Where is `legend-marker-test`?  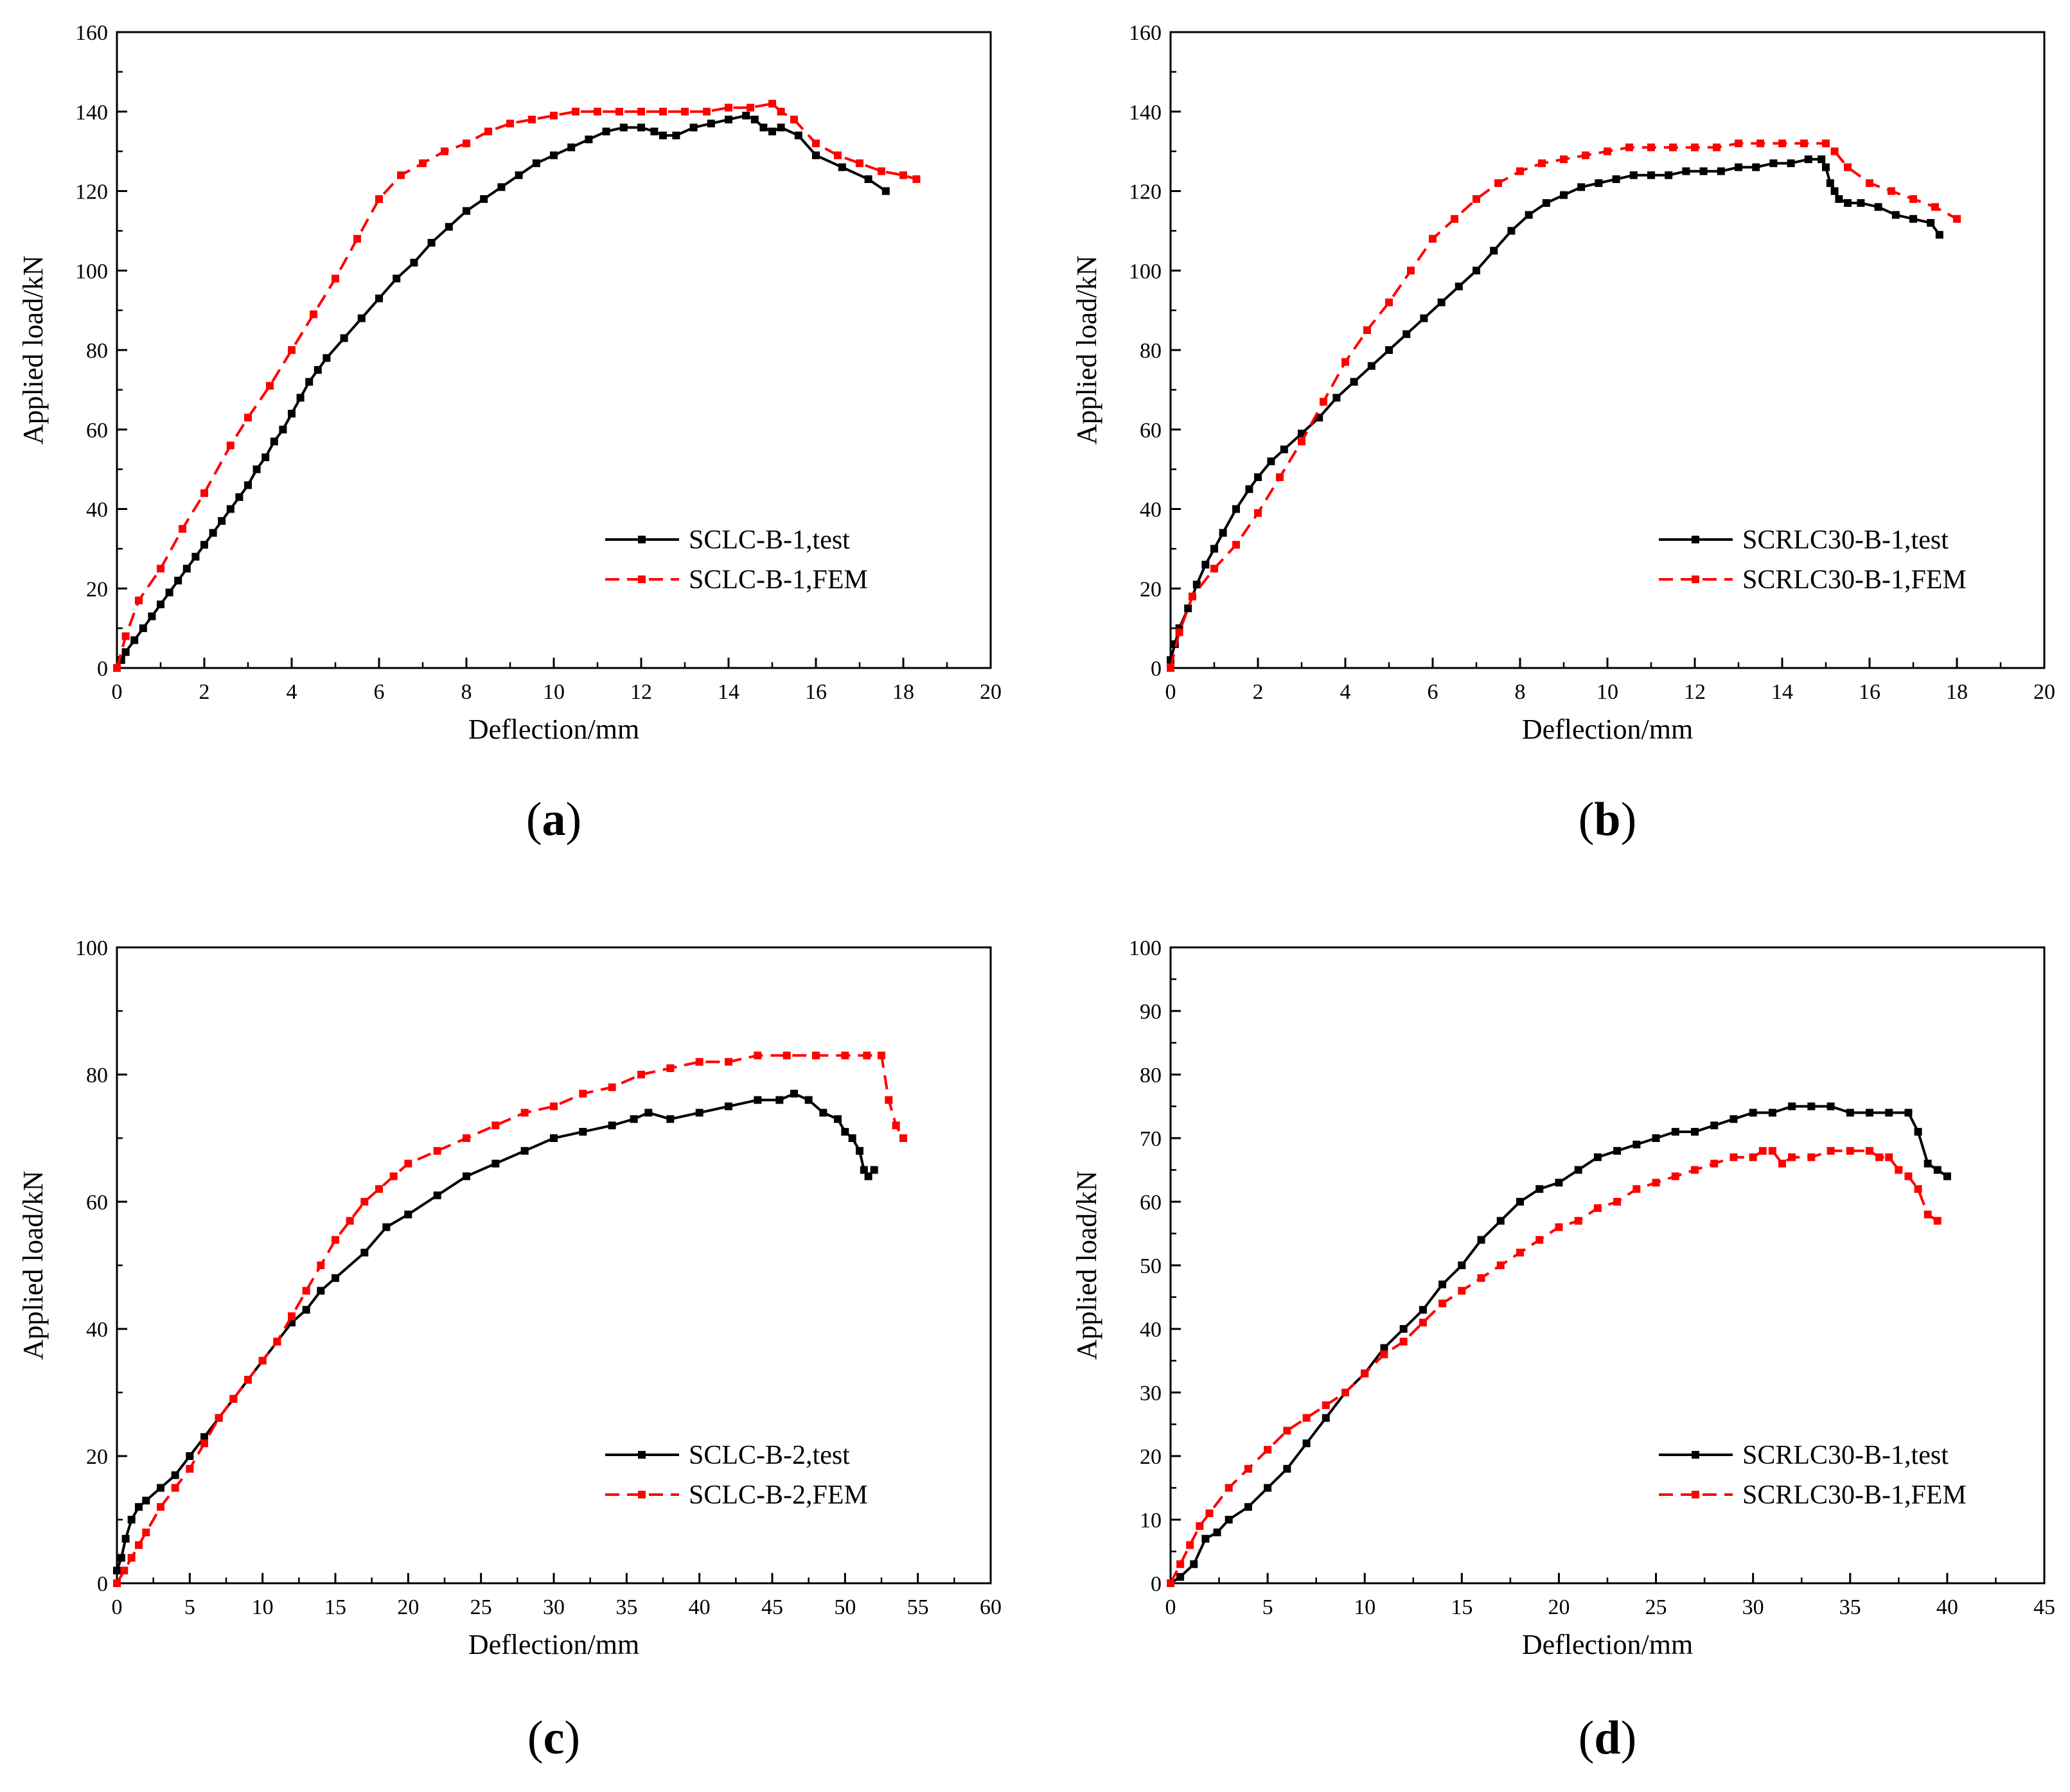 legend-marker-test is located at coordinates (1696, 539).